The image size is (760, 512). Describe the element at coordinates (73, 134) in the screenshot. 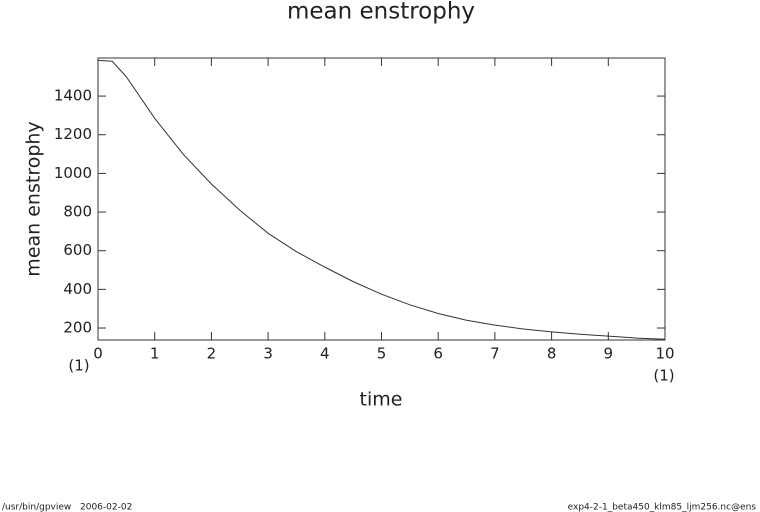

I see `y-tick-label: 1200` at that location.